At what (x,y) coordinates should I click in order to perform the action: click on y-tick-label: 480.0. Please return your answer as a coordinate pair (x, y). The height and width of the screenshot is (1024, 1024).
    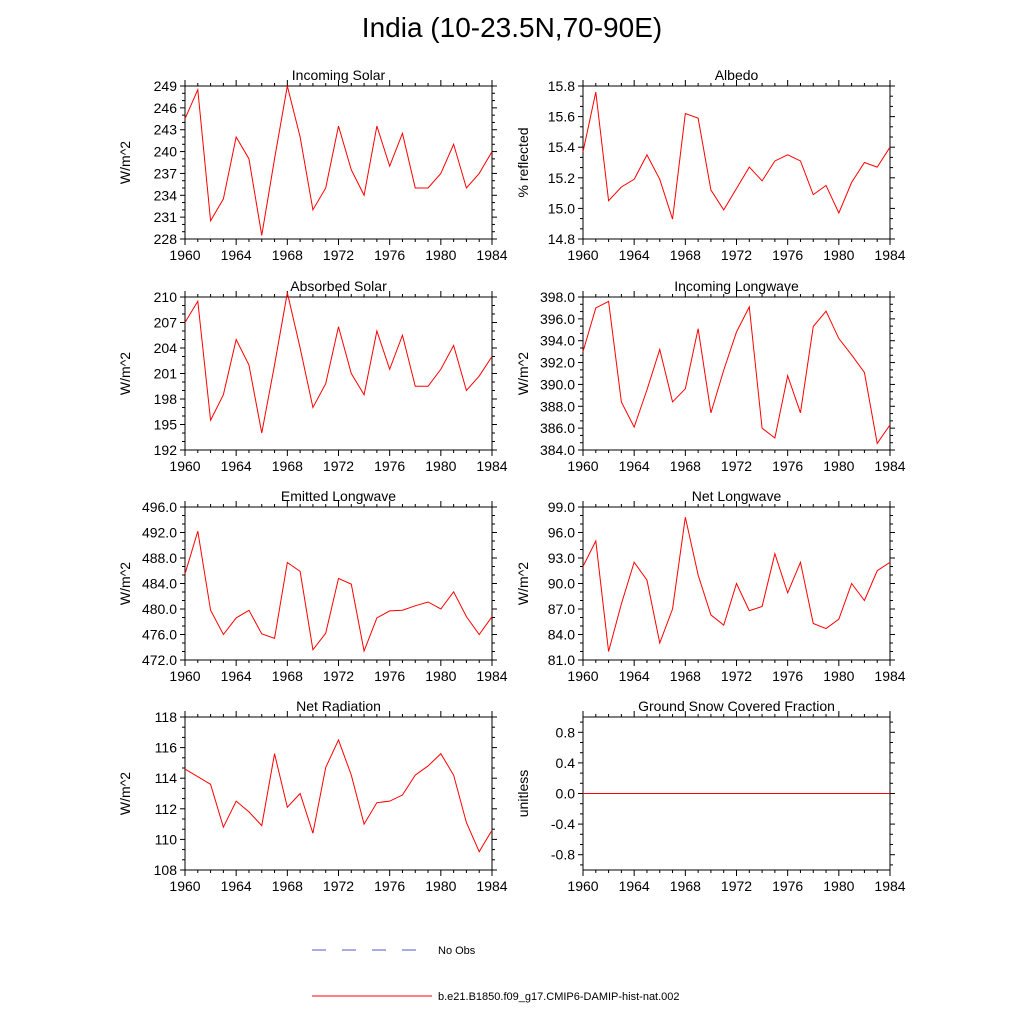
    Looking at the image, I should click on (159, 609).